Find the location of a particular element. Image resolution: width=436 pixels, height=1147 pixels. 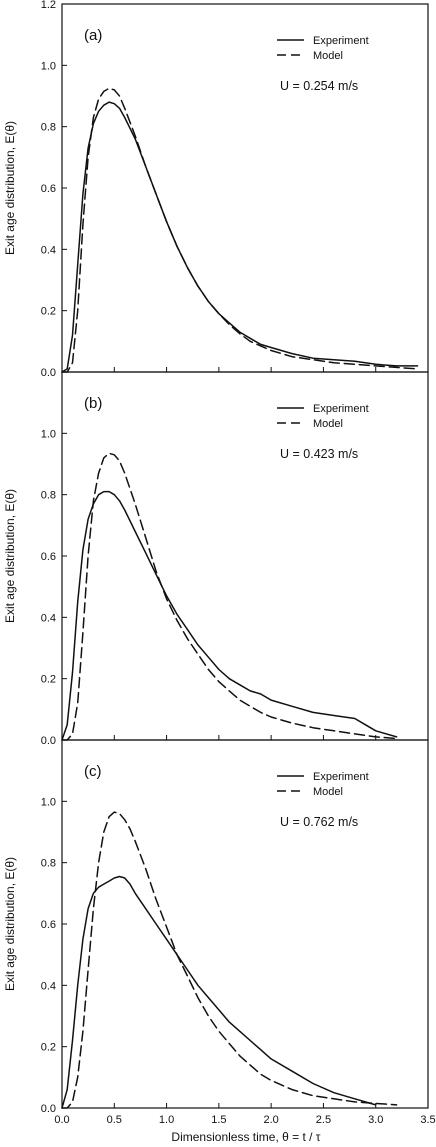

panel-b-y-tick-label: 0.6 is located at coordinates (48, 557).